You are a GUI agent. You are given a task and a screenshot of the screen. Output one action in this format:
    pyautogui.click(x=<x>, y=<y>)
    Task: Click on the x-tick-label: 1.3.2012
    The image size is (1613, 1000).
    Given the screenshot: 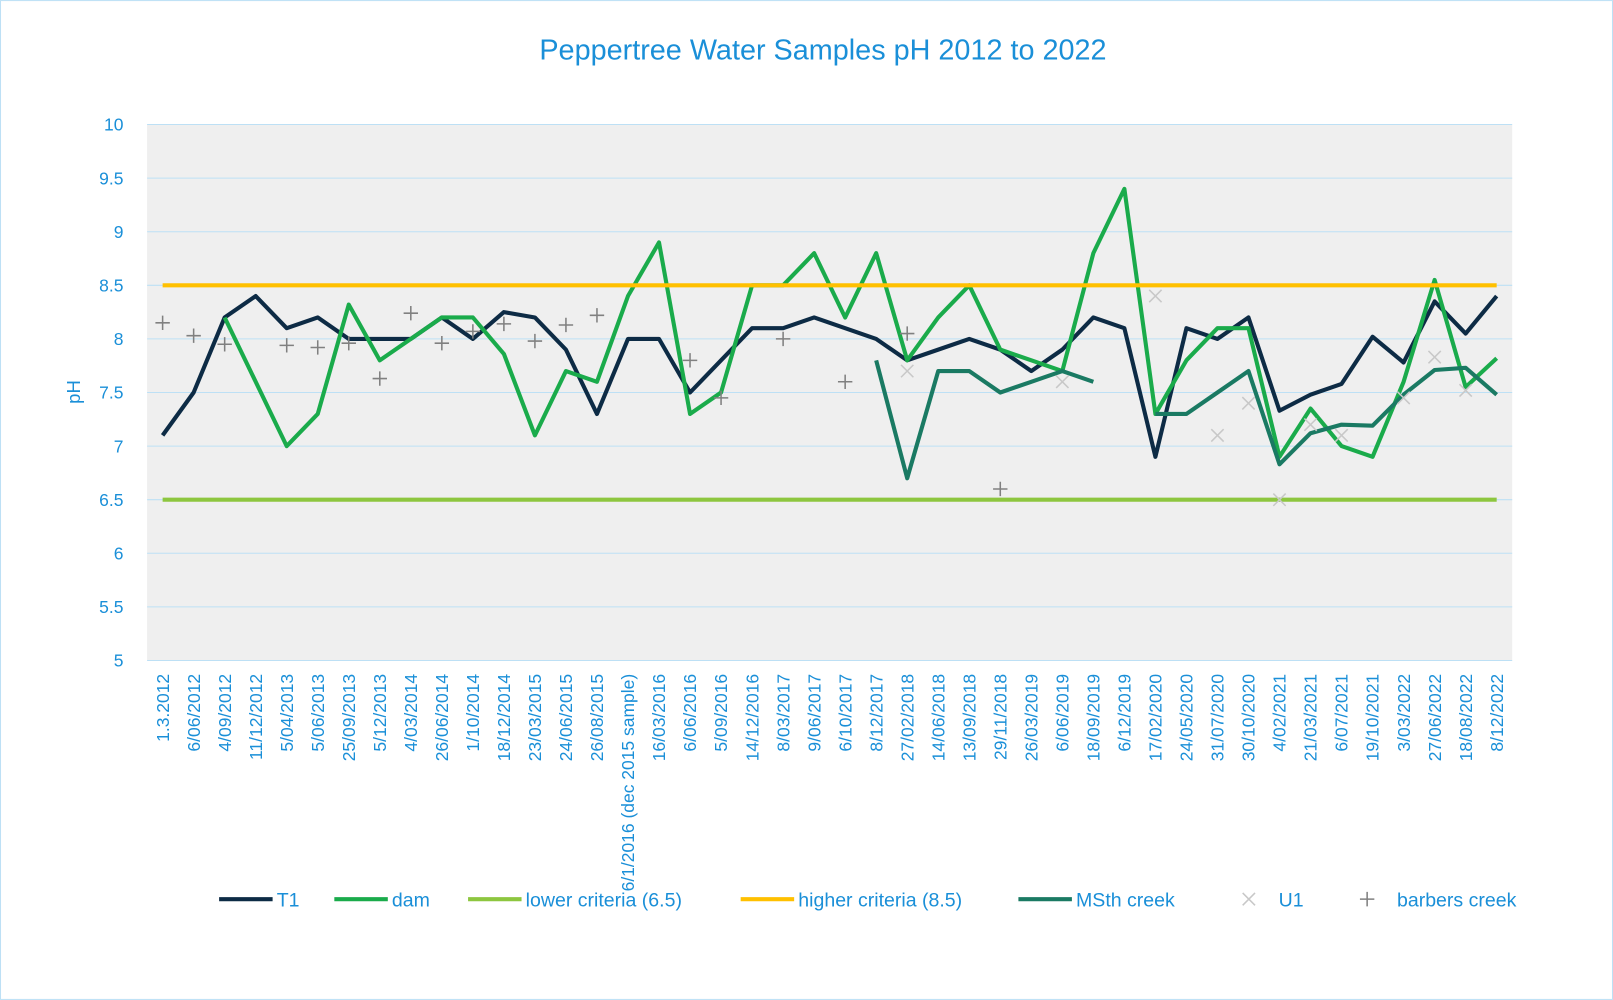 What is the action you would take?
    pyautogui.click(x=163, y=708)
    